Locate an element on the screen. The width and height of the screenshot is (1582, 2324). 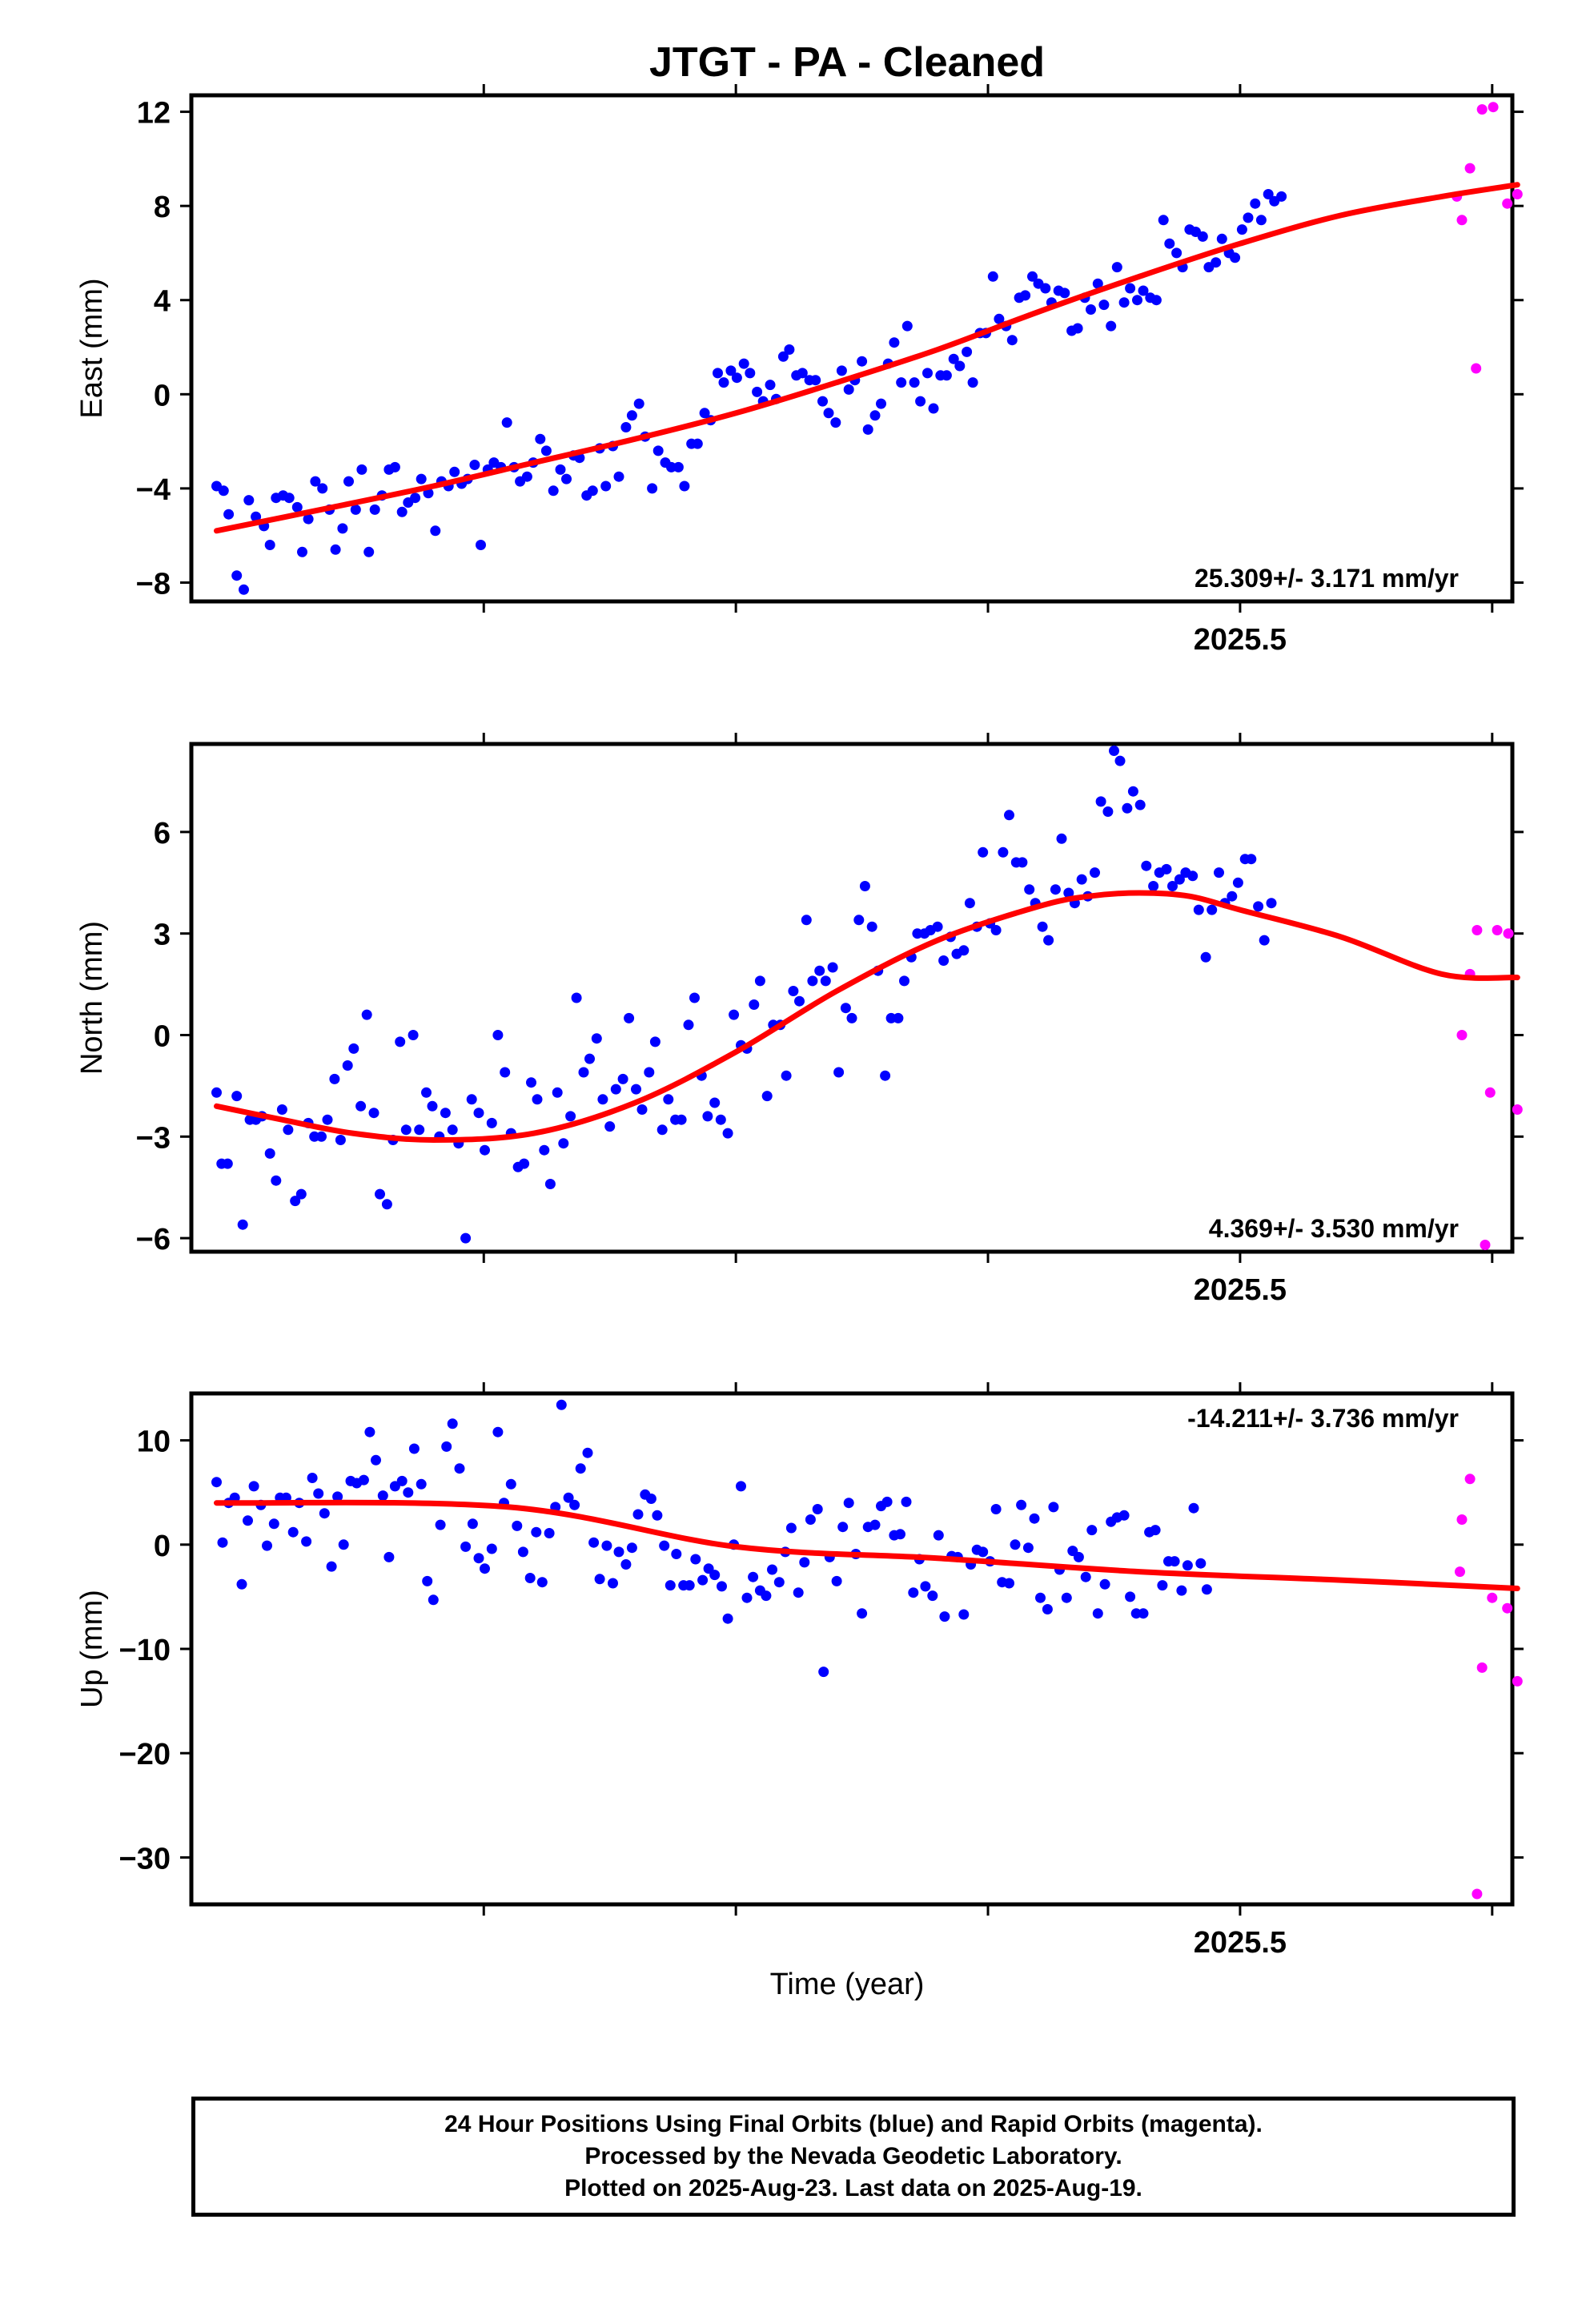
up-fit-line is located at coordinates (867, 1545).